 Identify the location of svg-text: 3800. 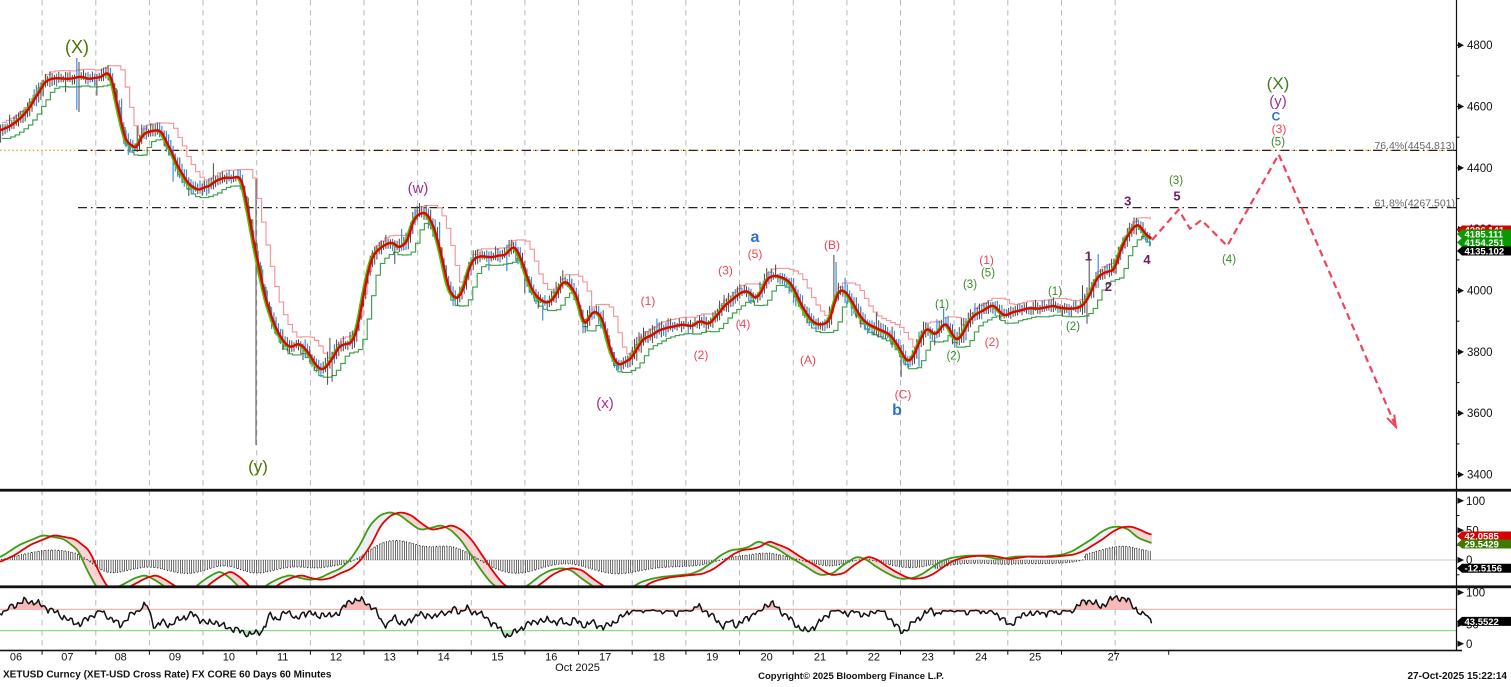
(1480, 353).